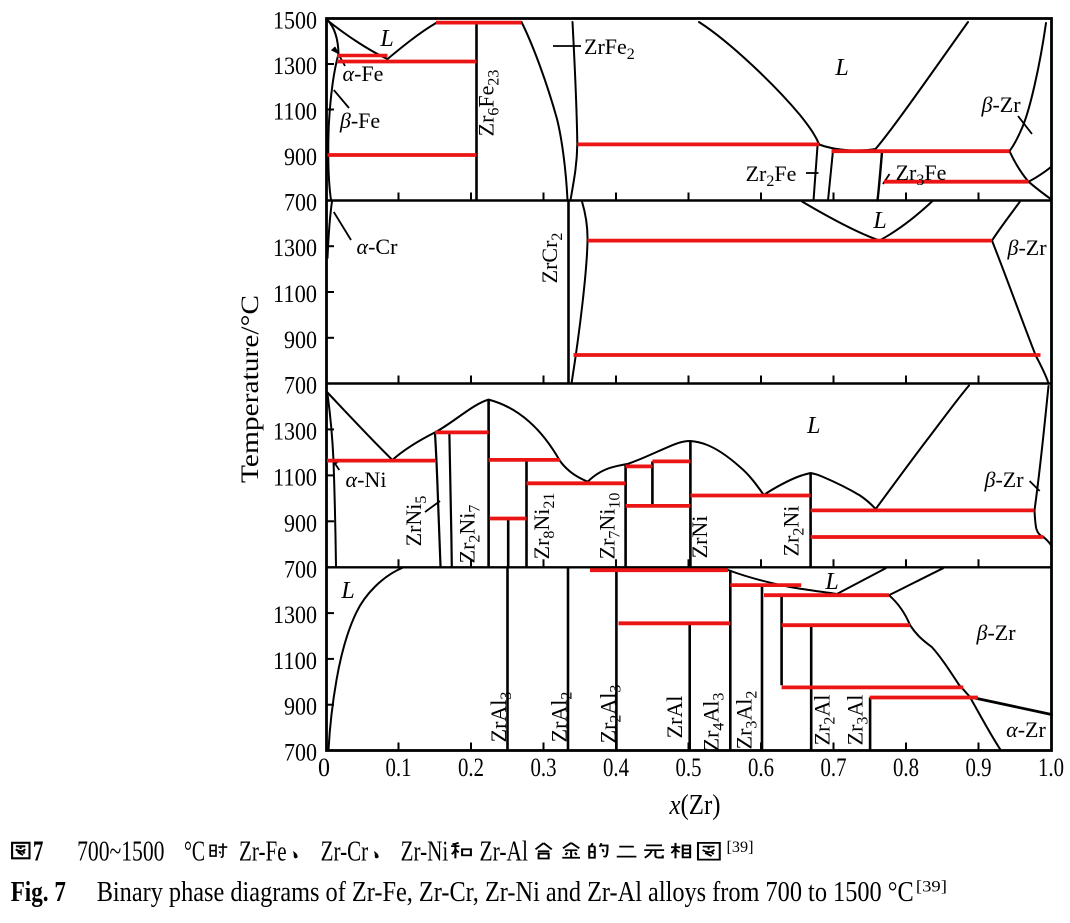  What do you see at coordinates (504, 852) in the screenshot?
I see `svg-text: Zr-Al` at bounding box center [504, 852].